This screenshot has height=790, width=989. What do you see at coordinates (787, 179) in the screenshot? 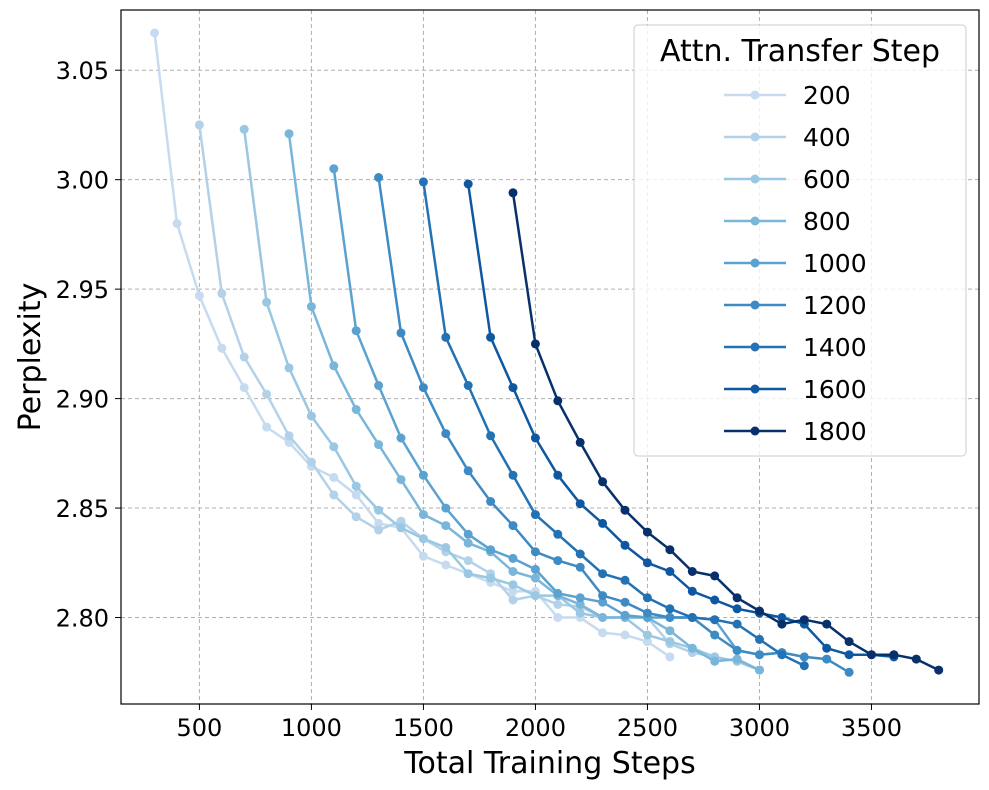
I see `legend-item-600: 600` at bounding box center [787, 179].